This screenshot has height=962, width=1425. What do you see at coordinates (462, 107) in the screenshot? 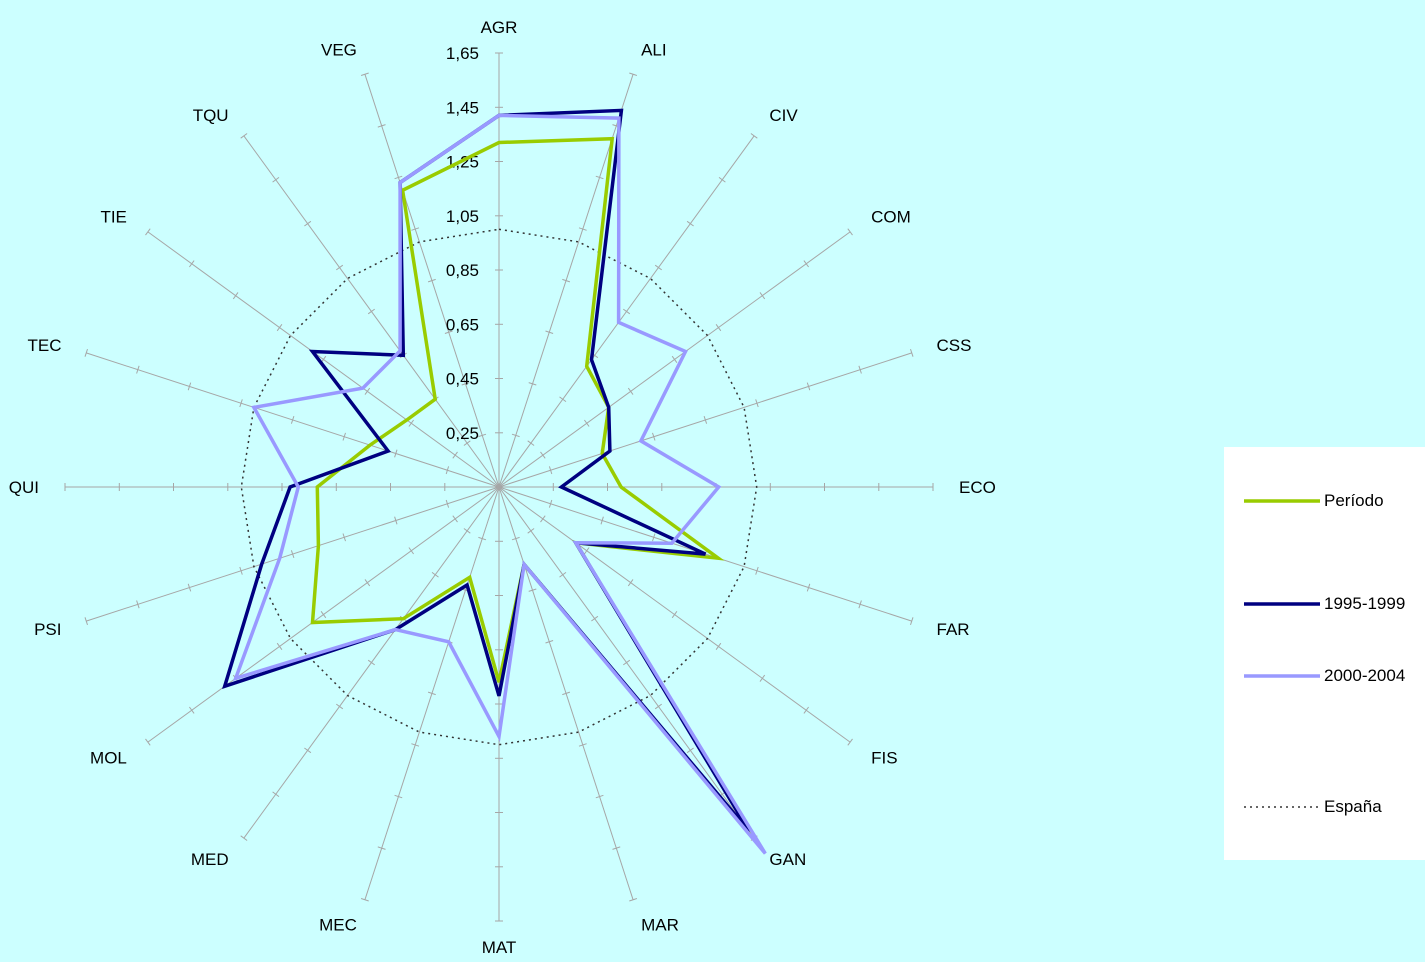
I see `radial-tick-label: 1,45` at bounding box center [462, 107].